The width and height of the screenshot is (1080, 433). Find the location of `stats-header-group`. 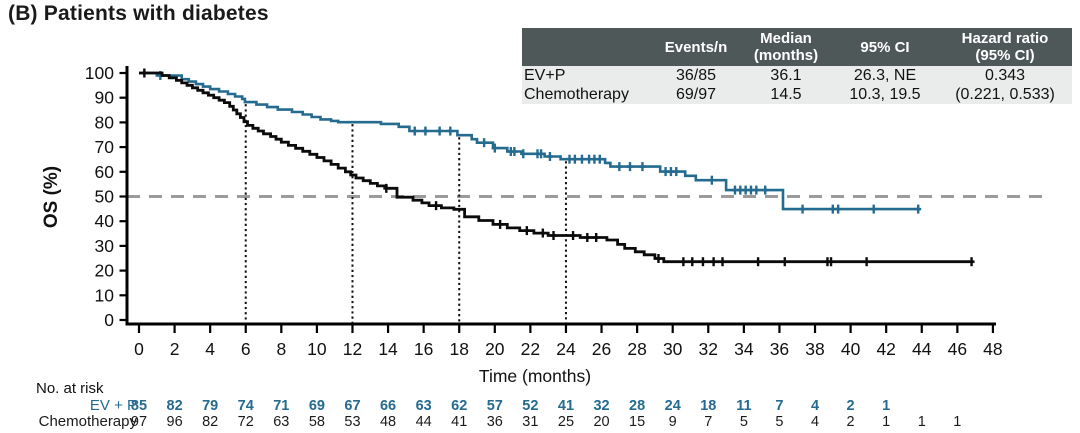

stats-header-group is located at coordinates (587, 47).